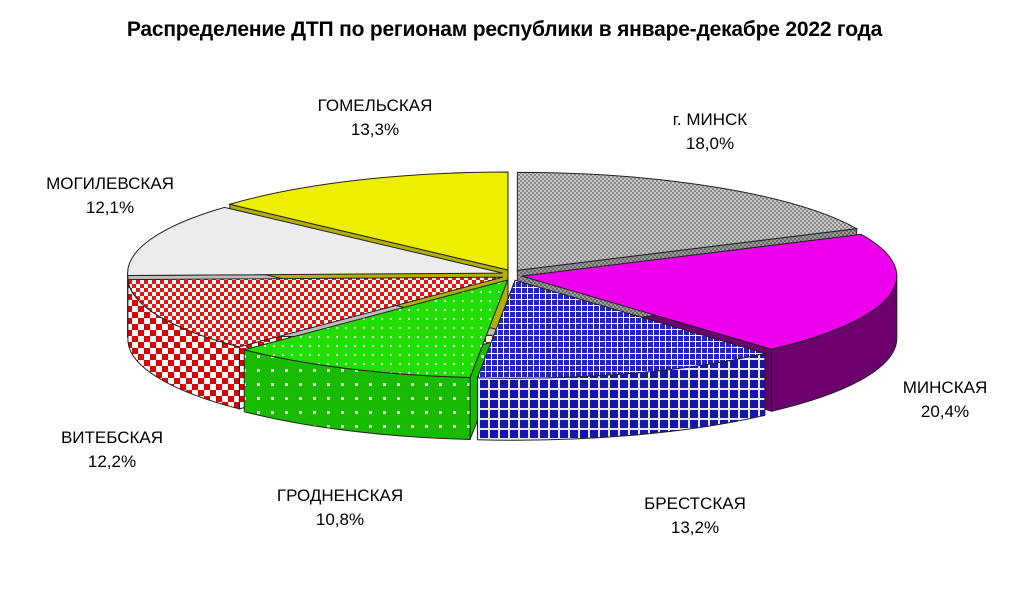 This screenshot has width=1009, height=593. What do you see at coordinates (375, 105) in the screenshot?
I see `slice-label-name: ГОМЕЛЬСКАЯ` at bounding box center [375, 105].